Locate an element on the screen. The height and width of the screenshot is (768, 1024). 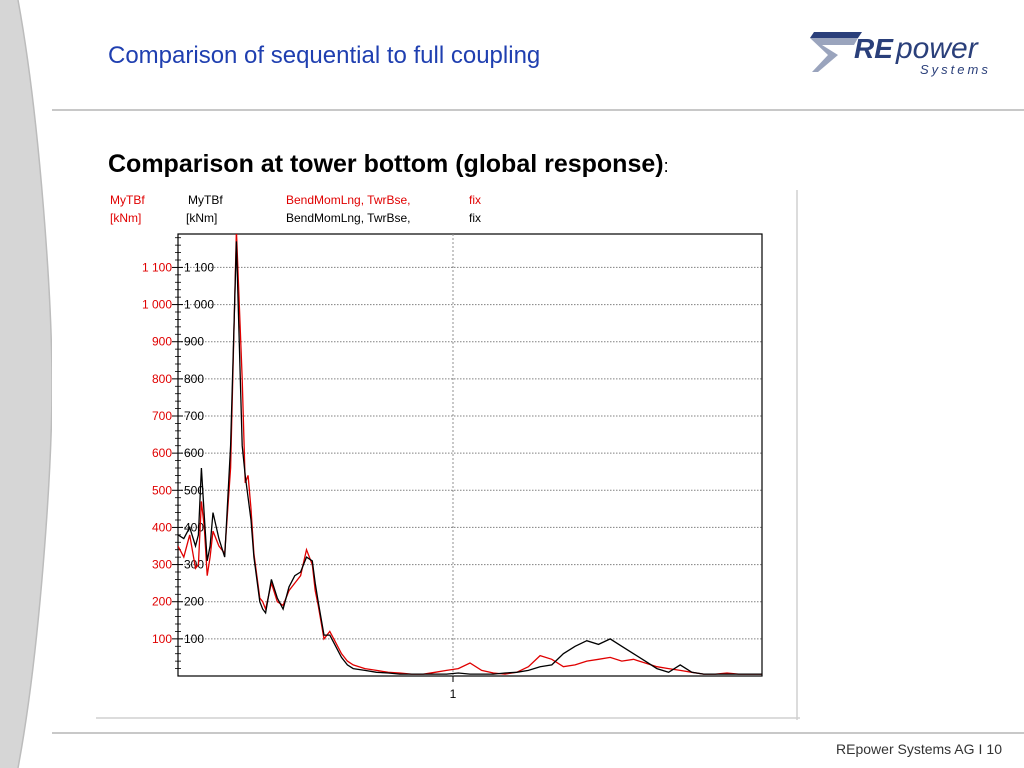
y-tick-label-red: 900 is located at coordinates (162, 342).